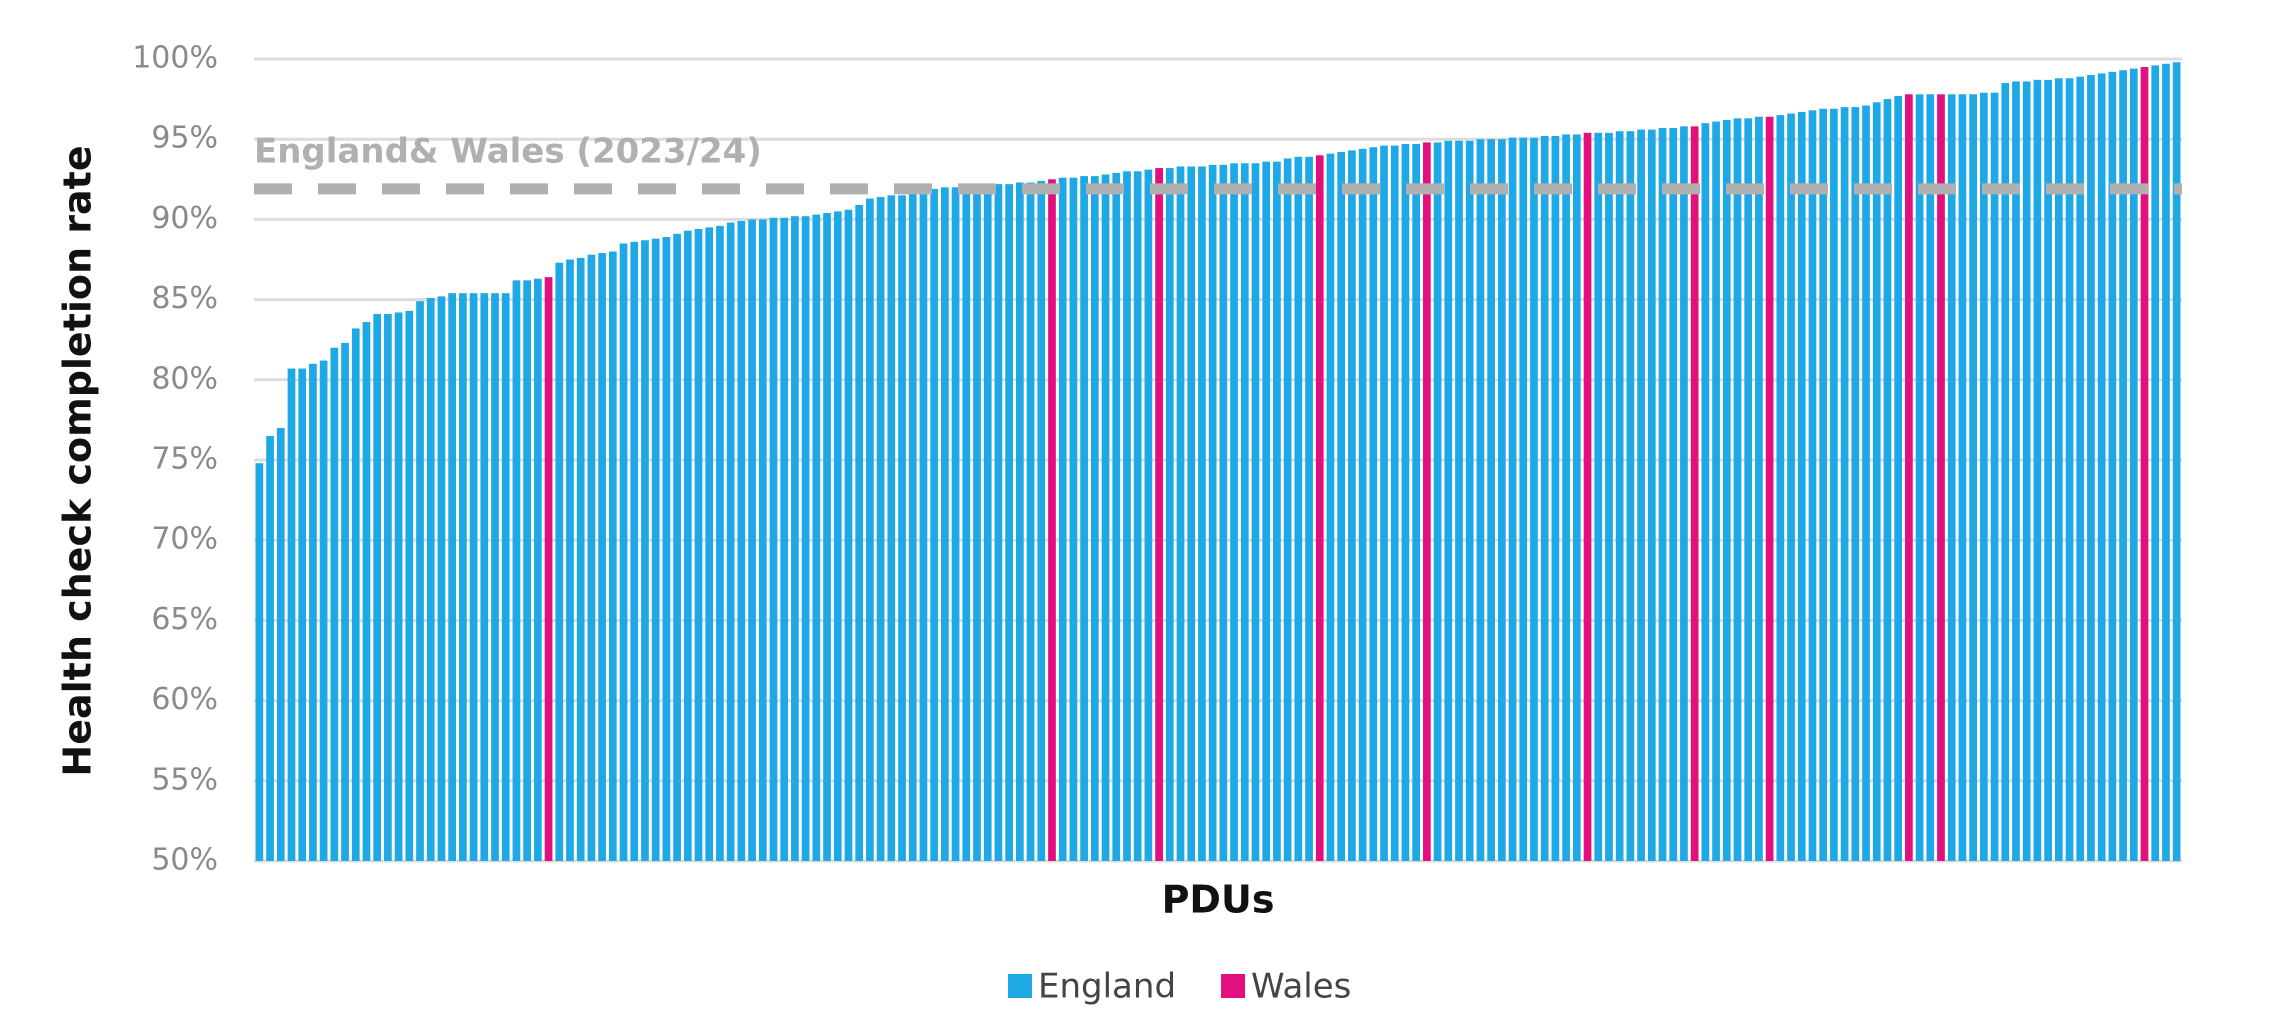 The width and height of the screenshot is (2274, 1020). Describe the element at coordinates (175, 58) in the screenshot. I see `y-tick-label: 100%` at that location.